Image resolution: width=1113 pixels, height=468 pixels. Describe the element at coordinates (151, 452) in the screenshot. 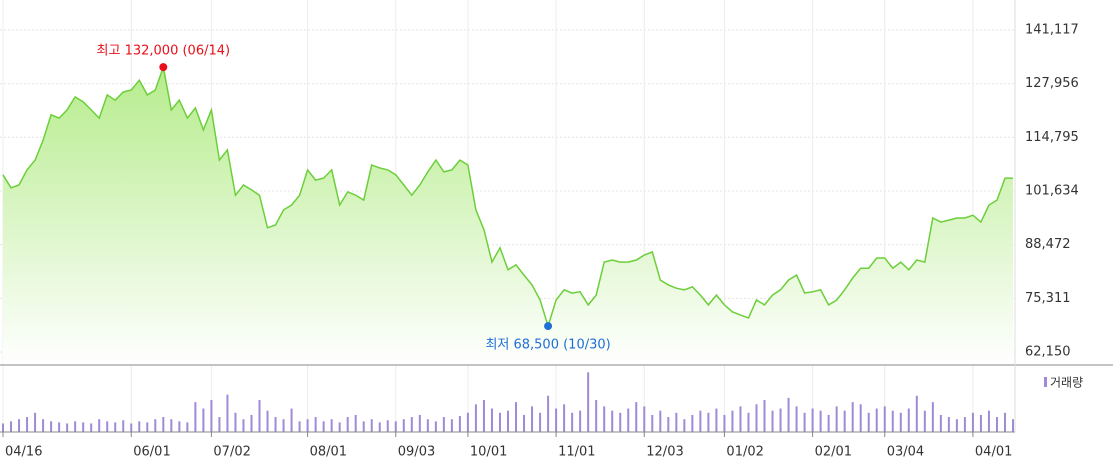

I see `x-tick-label: 06/01` at that location.